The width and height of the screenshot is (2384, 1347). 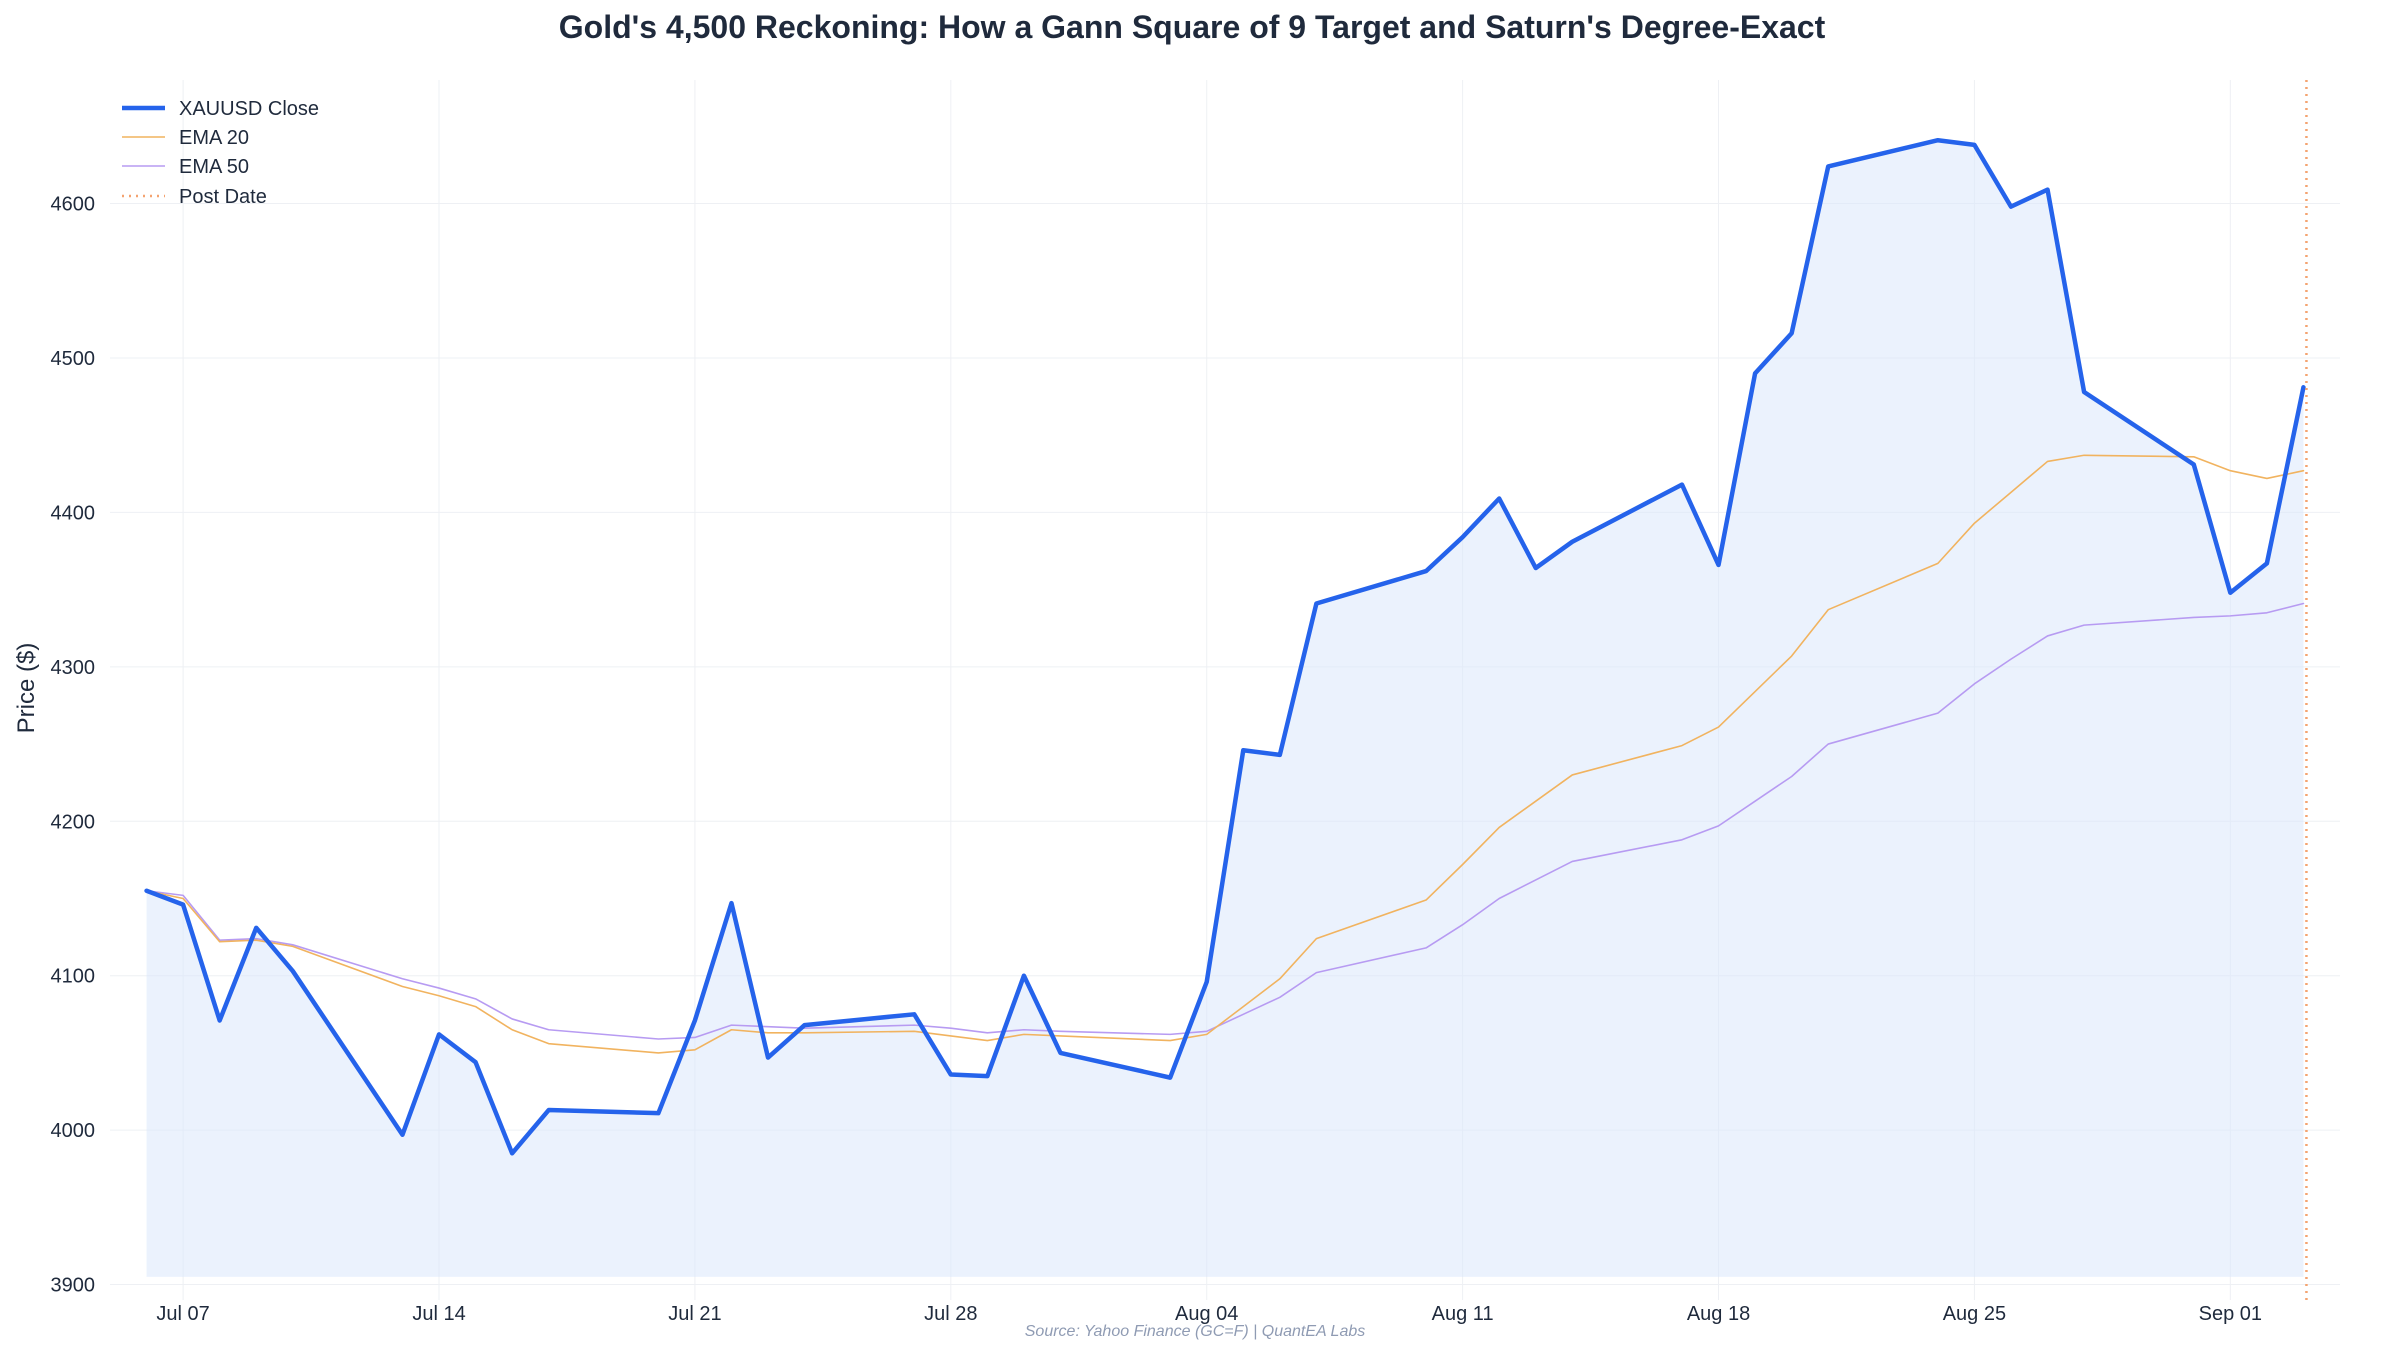 What do you see at coordinates (182, 1314) in the screenshot?
I see `x-tick-label: Jul 07` at bounding box center [182, 1314].